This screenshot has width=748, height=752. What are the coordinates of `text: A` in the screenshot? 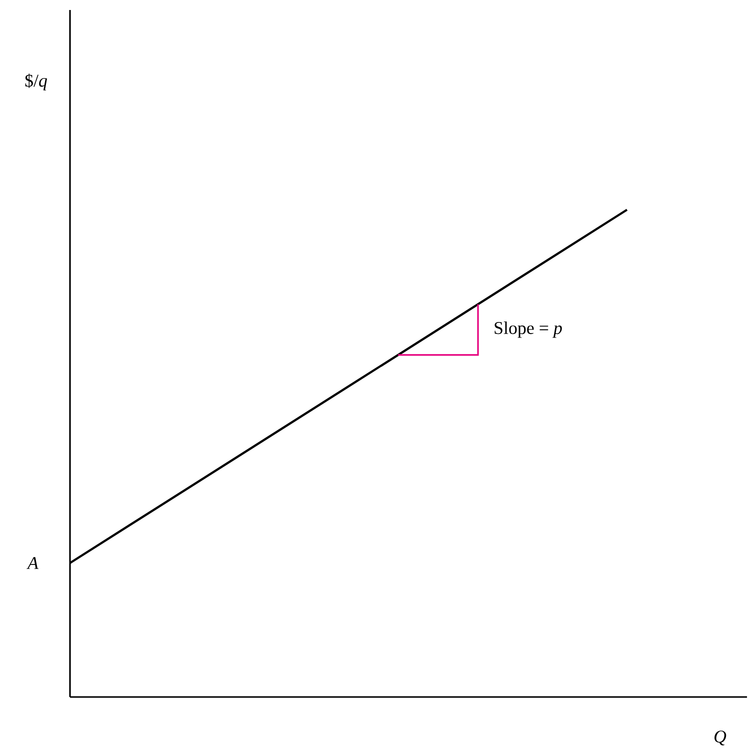 It's located at (32, 563).